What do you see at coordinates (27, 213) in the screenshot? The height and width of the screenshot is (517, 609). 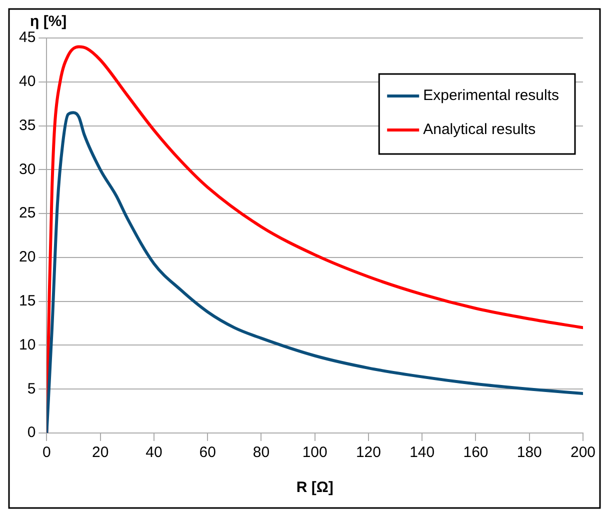 I see `y-tick-label: 25` at bounding box center [27, 213].